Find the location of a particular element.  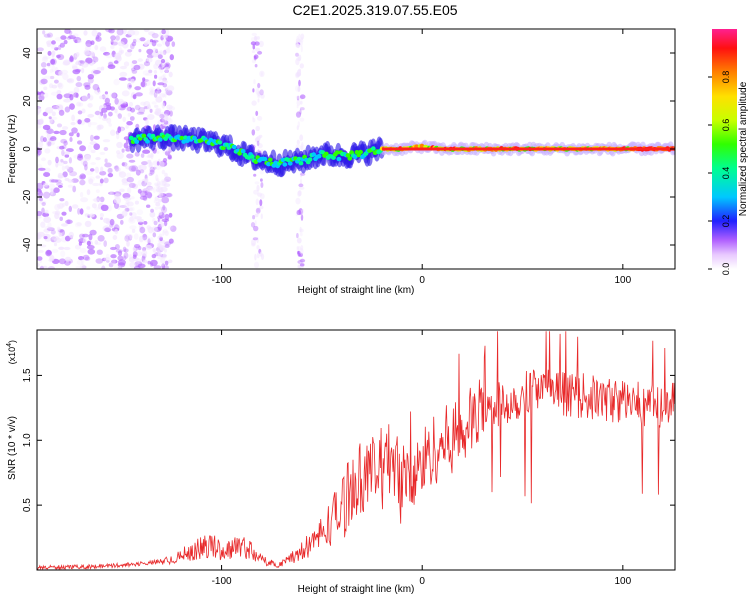

y-tick-label: 40 is located at coordinates (27, 53).